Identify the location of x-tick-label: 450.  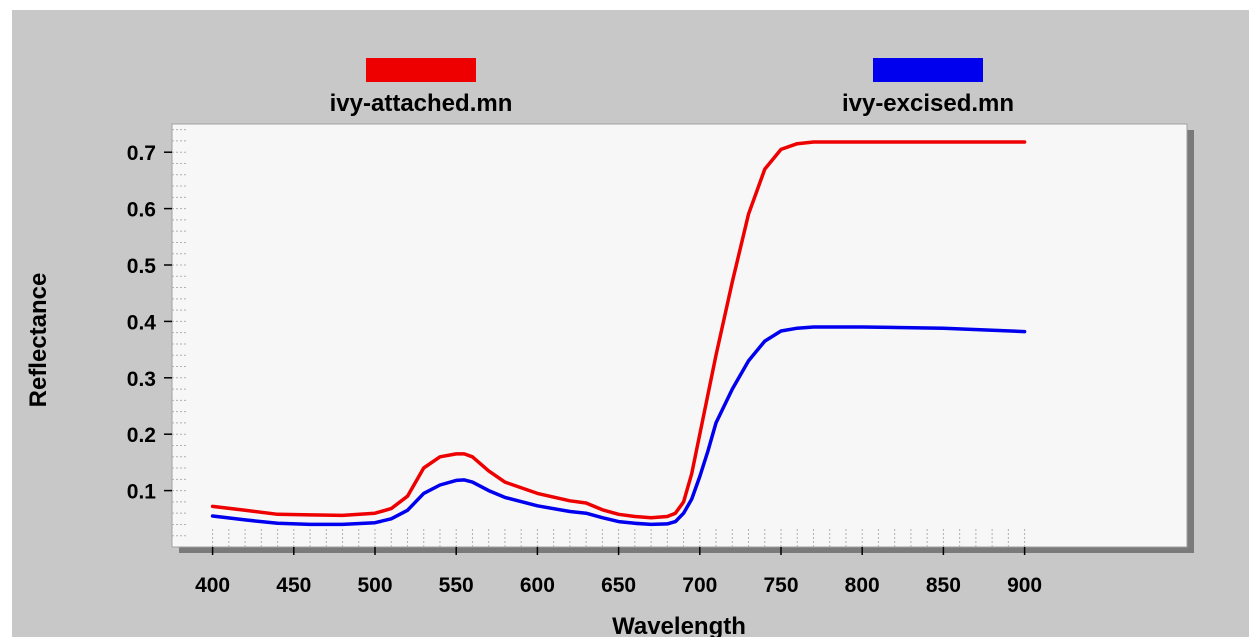
(293, 585).